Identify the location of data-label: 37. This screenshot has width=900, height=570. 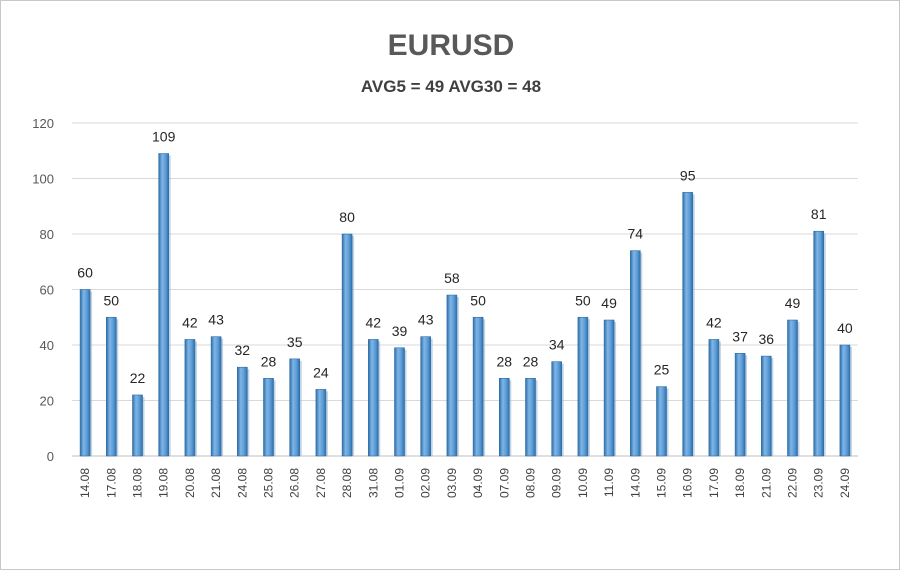
(740, 336).